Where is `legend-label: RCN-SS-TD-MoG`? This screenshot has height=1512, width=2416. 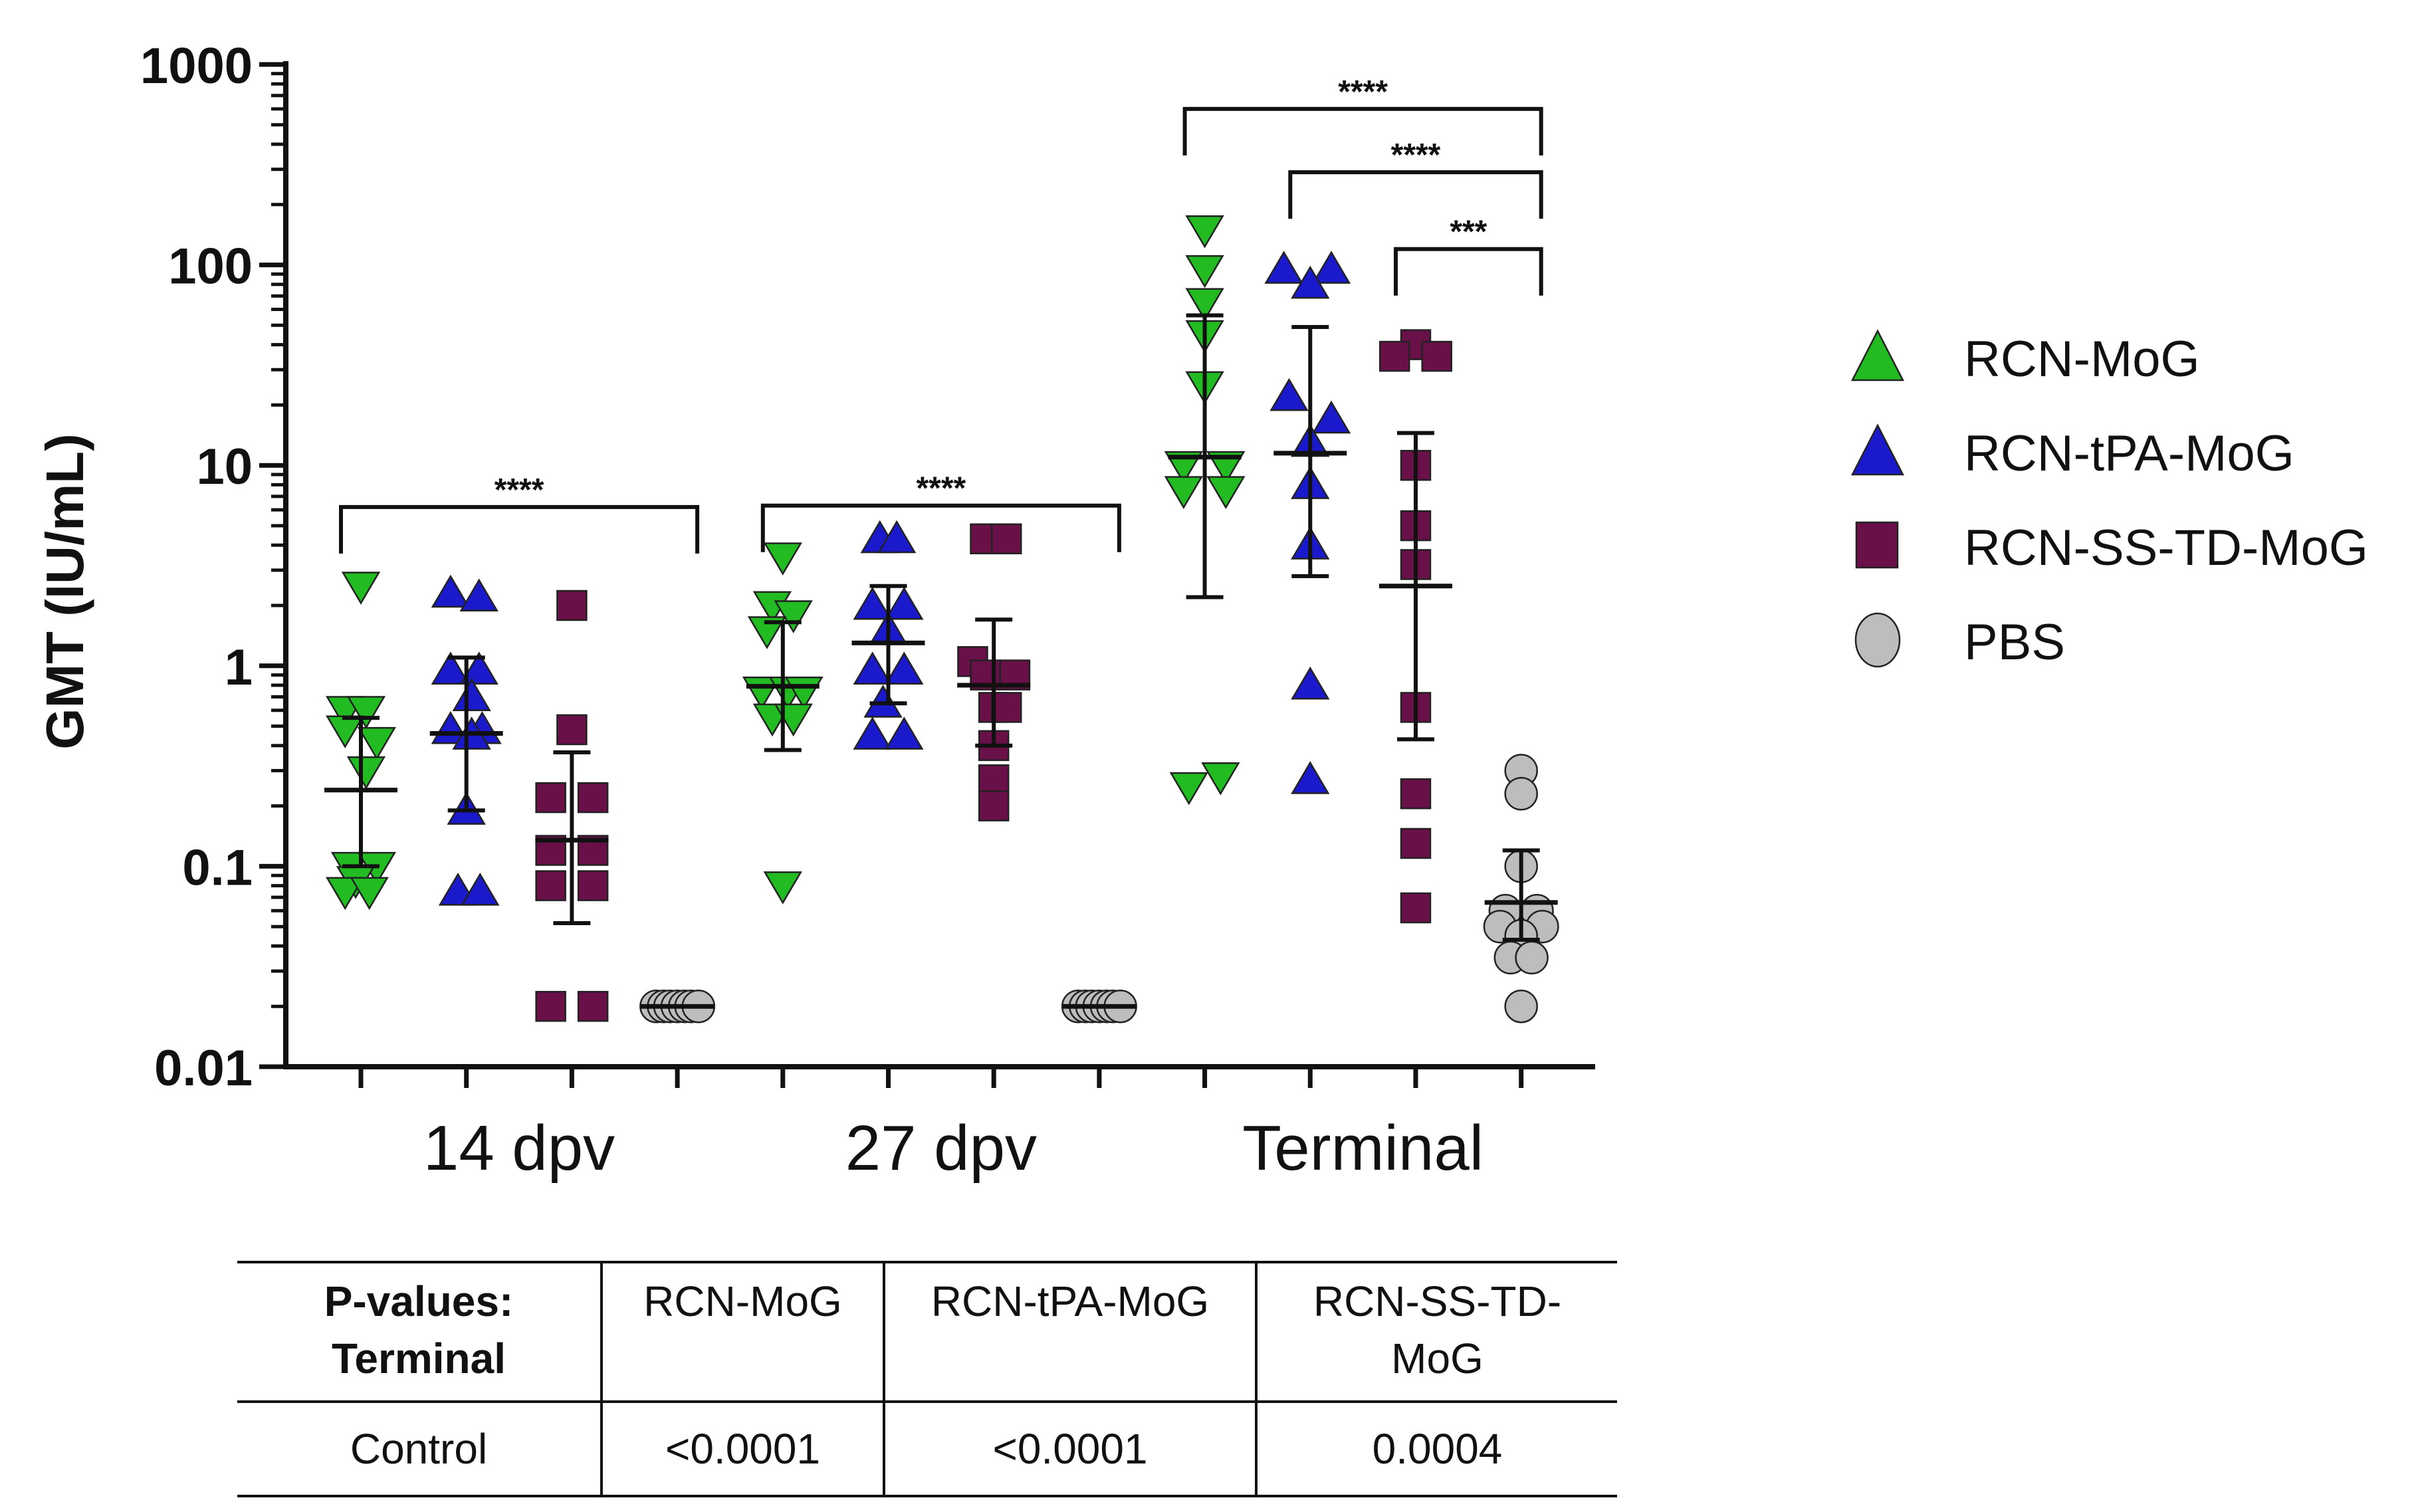
legend-label: RCN-SS-TD-MoG is located at coordinates (2166, 548).